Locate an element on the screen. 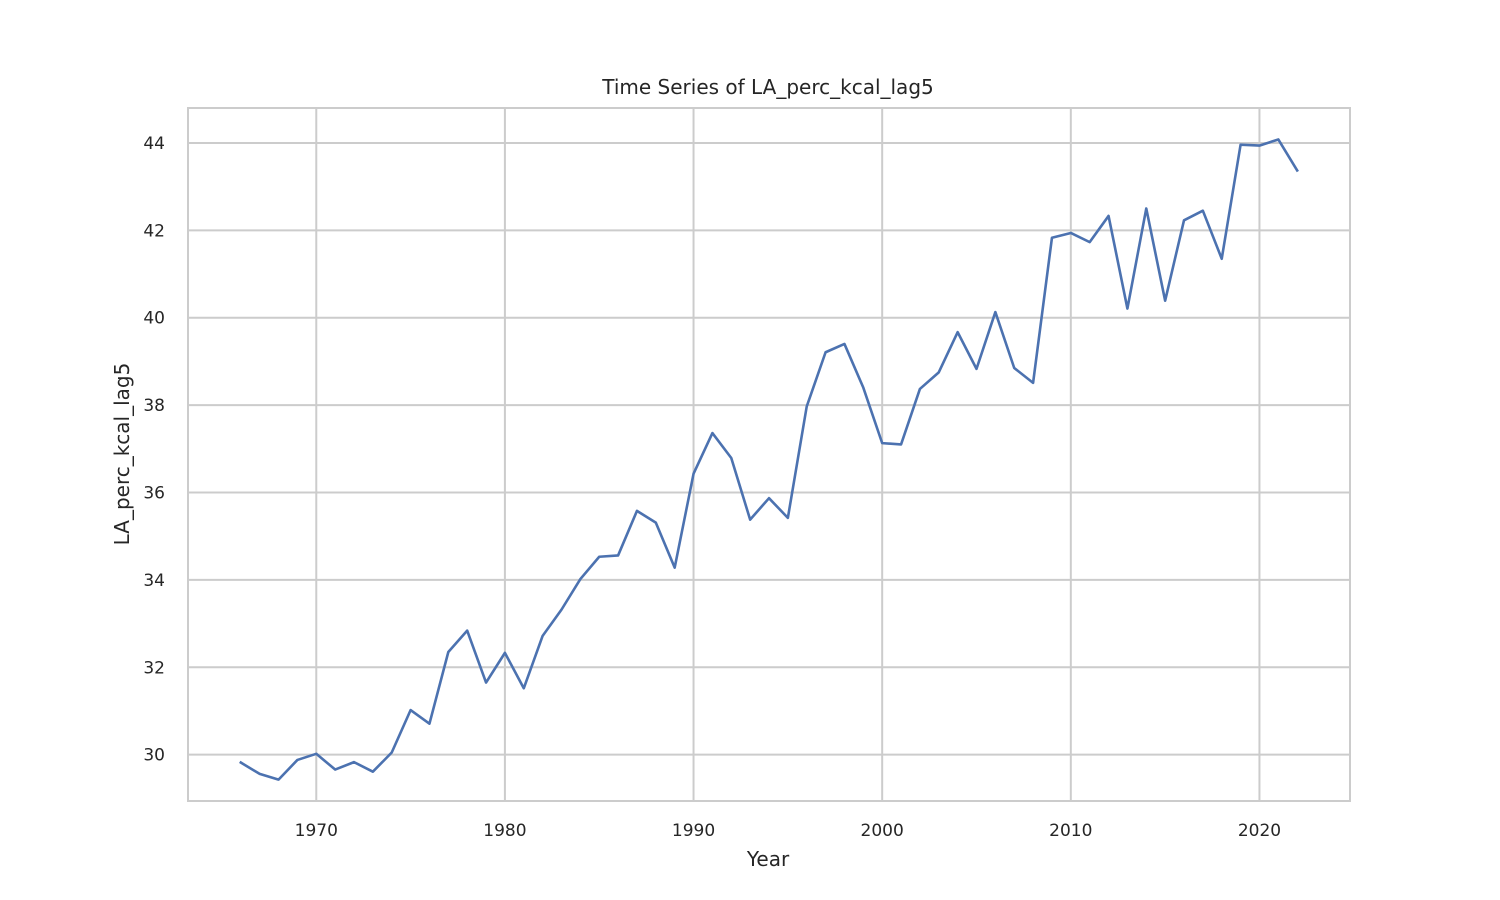 This screenshot has width=1500, height=900. x-tick-label: 2000 is located at coordinates (882, 831).